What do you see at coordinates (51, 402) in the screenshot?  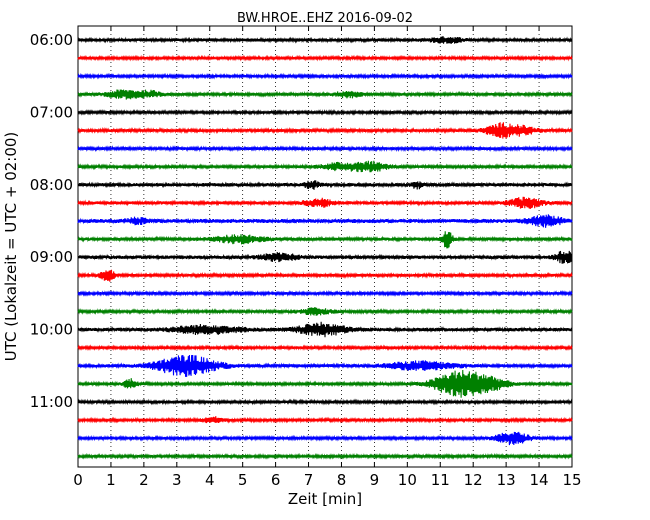 I see `y-tick-label: 11:00` at bounding box center [51, 402].